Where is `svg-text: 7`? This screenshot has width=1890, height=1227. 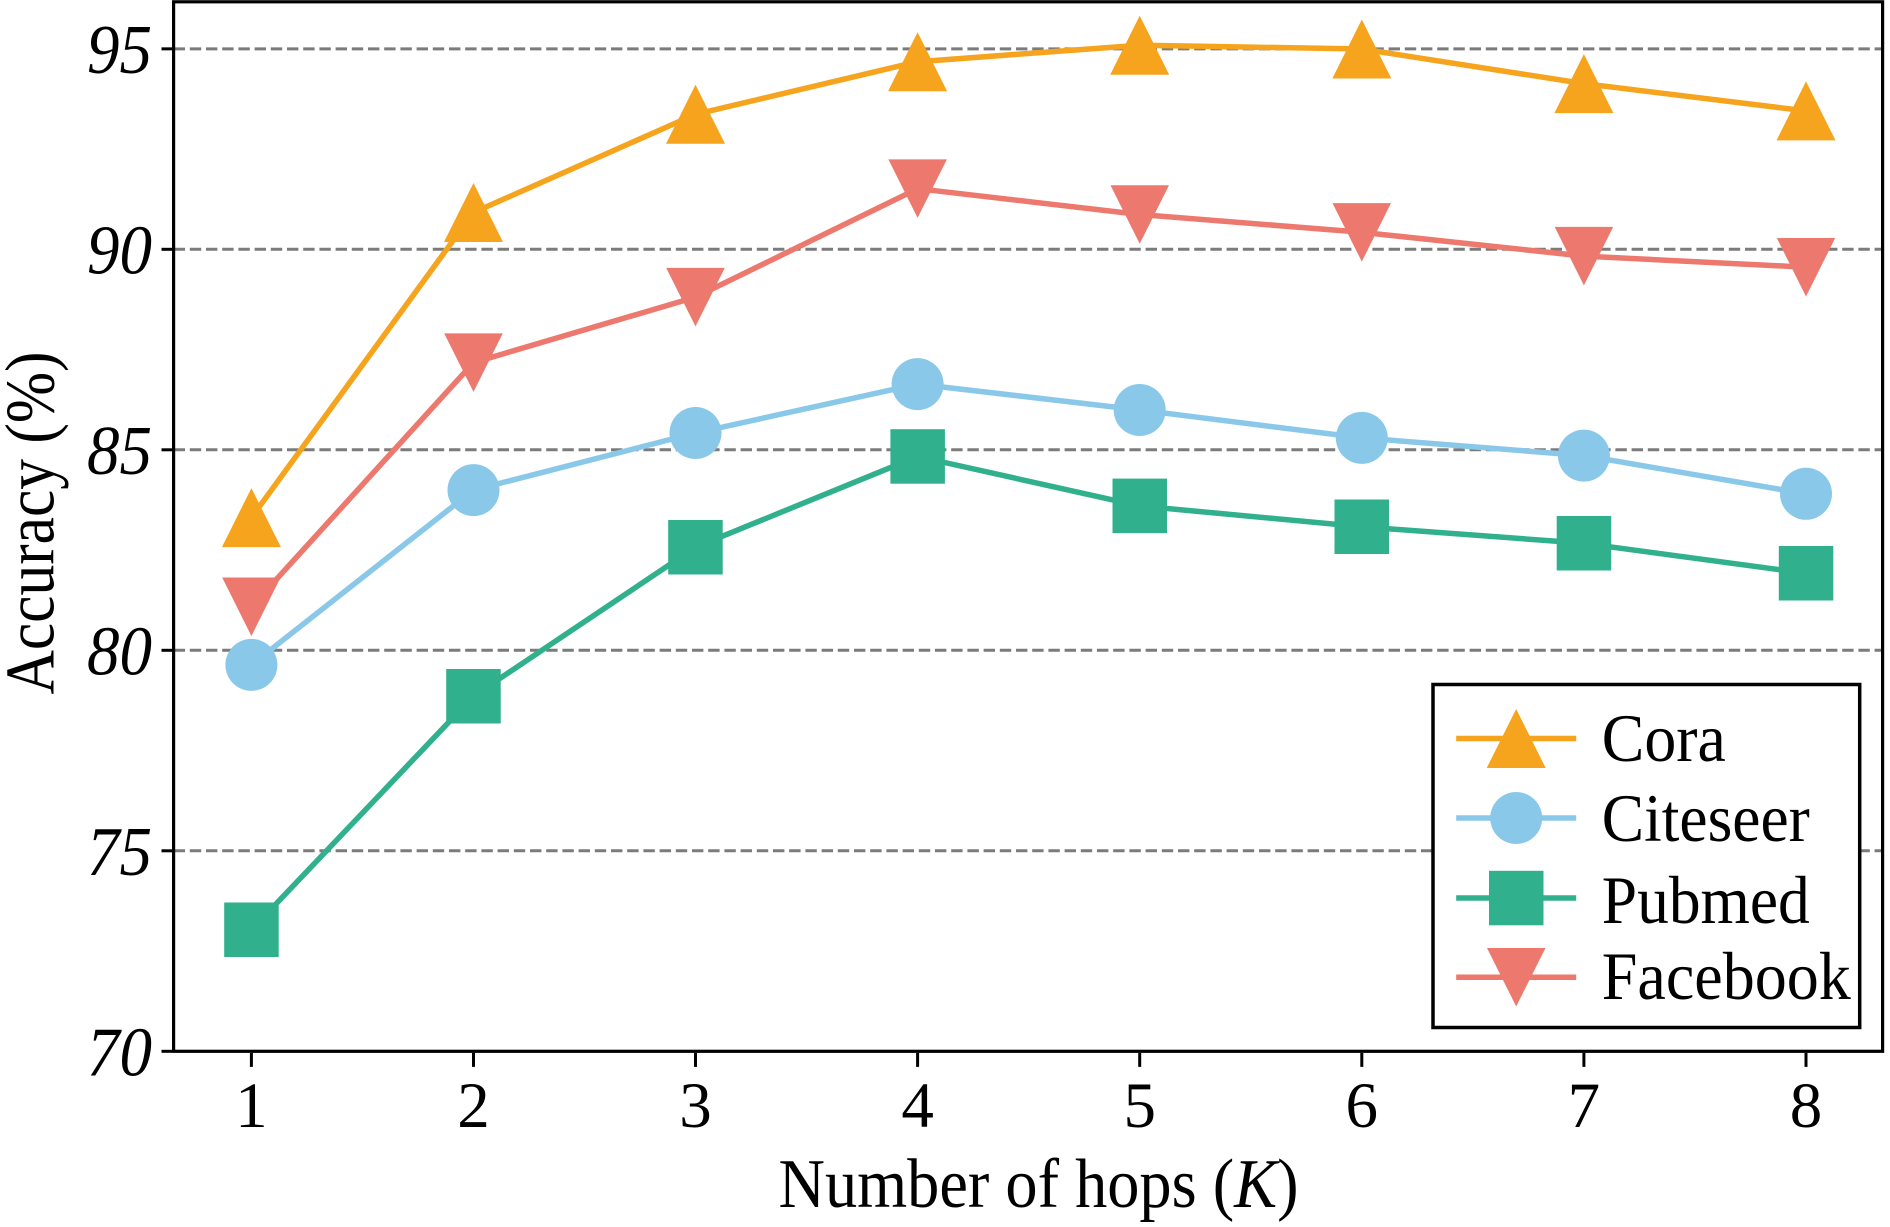 svg-text: 7 is located at coordinates (1584, 1106).